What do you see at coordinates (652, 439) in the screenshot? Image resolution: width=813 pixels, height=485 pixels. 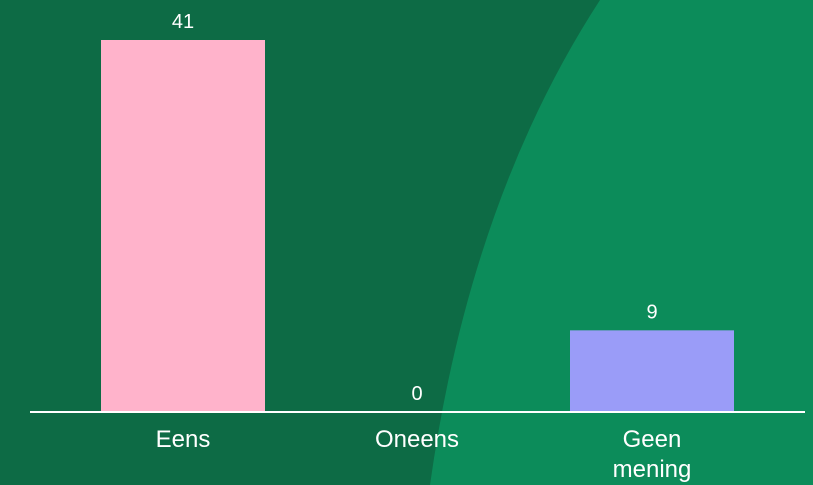 I see `category-label-line: Geen` at bounding box center [652, 439].